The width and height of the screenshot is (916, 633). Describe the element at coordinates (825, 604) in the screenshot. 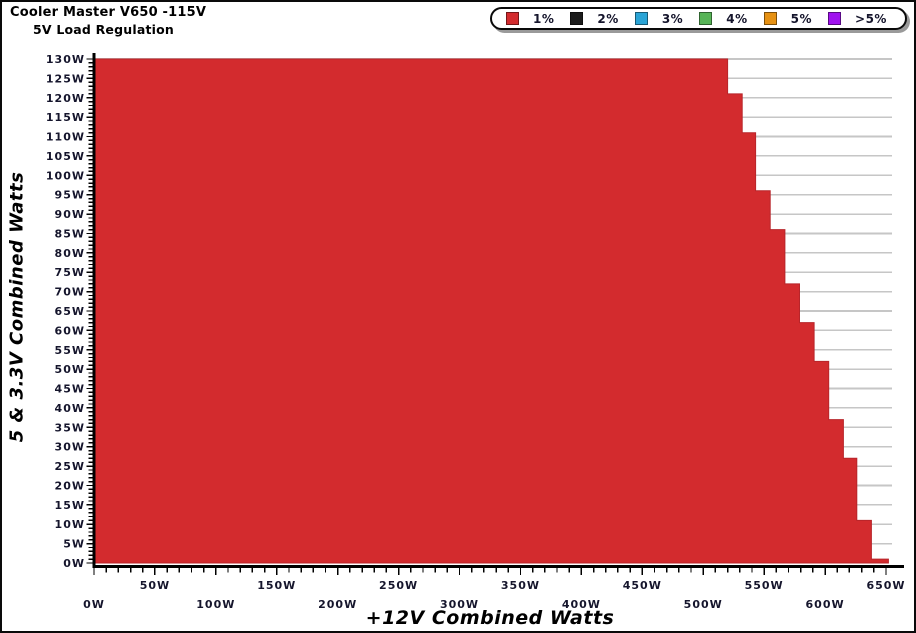

I see `x-tick-label: 600W` at that location.